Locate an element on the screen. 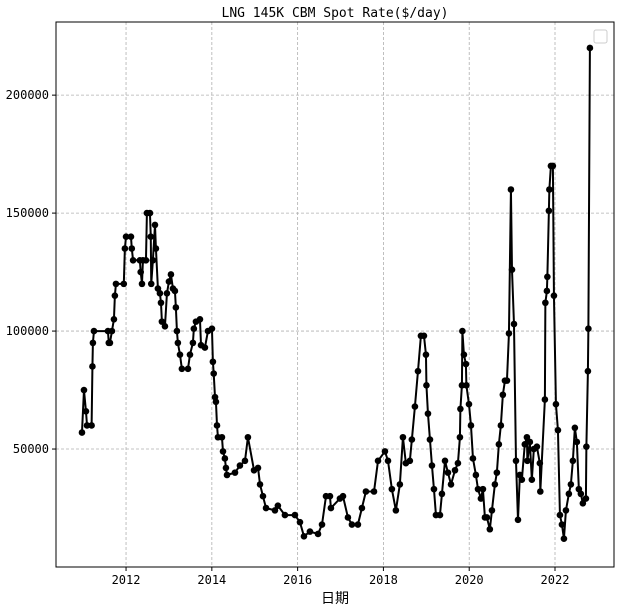 The image size is (621, 615). y-tick-label: 150000 is located at coordinates (27, 213).